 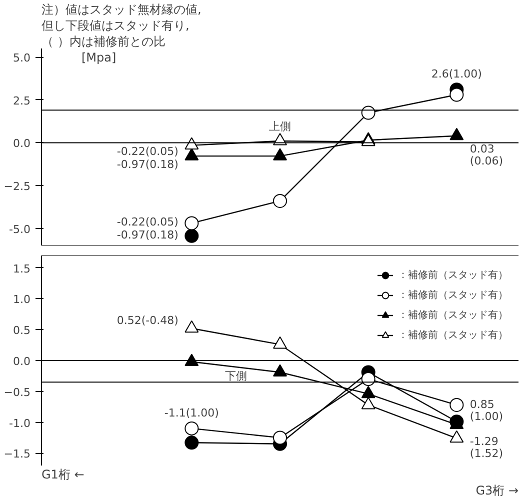 What do you see at coordinates (20, 229) in the screenshot?
I see `y-tick-label: -5.0` at bounding box center [20, 229].